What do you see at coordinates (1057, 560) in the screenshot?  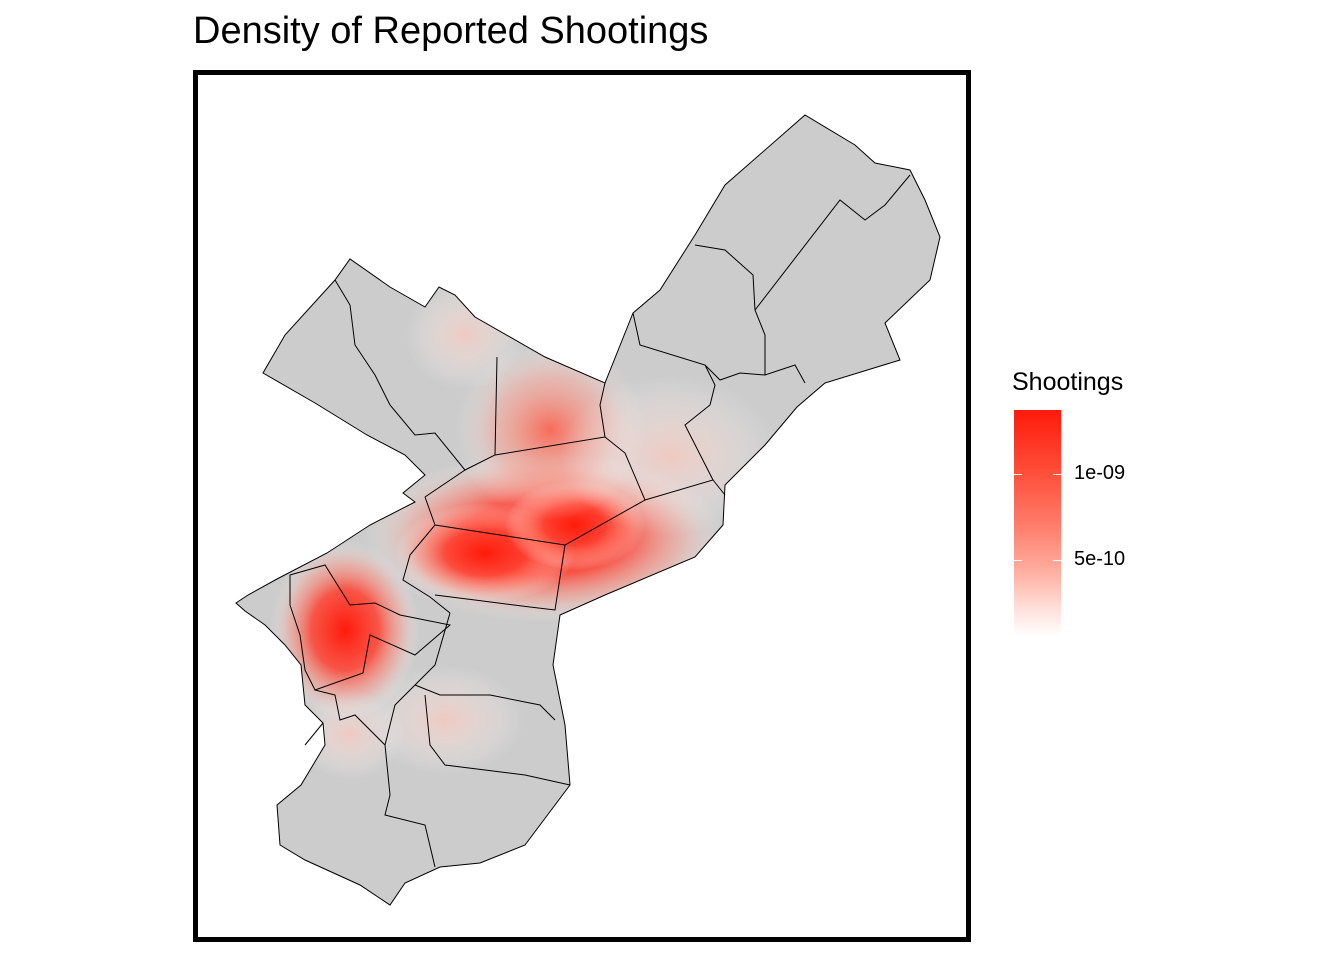 I see `legend-tick-5e-10-right` at bounding box center [1057, 560].